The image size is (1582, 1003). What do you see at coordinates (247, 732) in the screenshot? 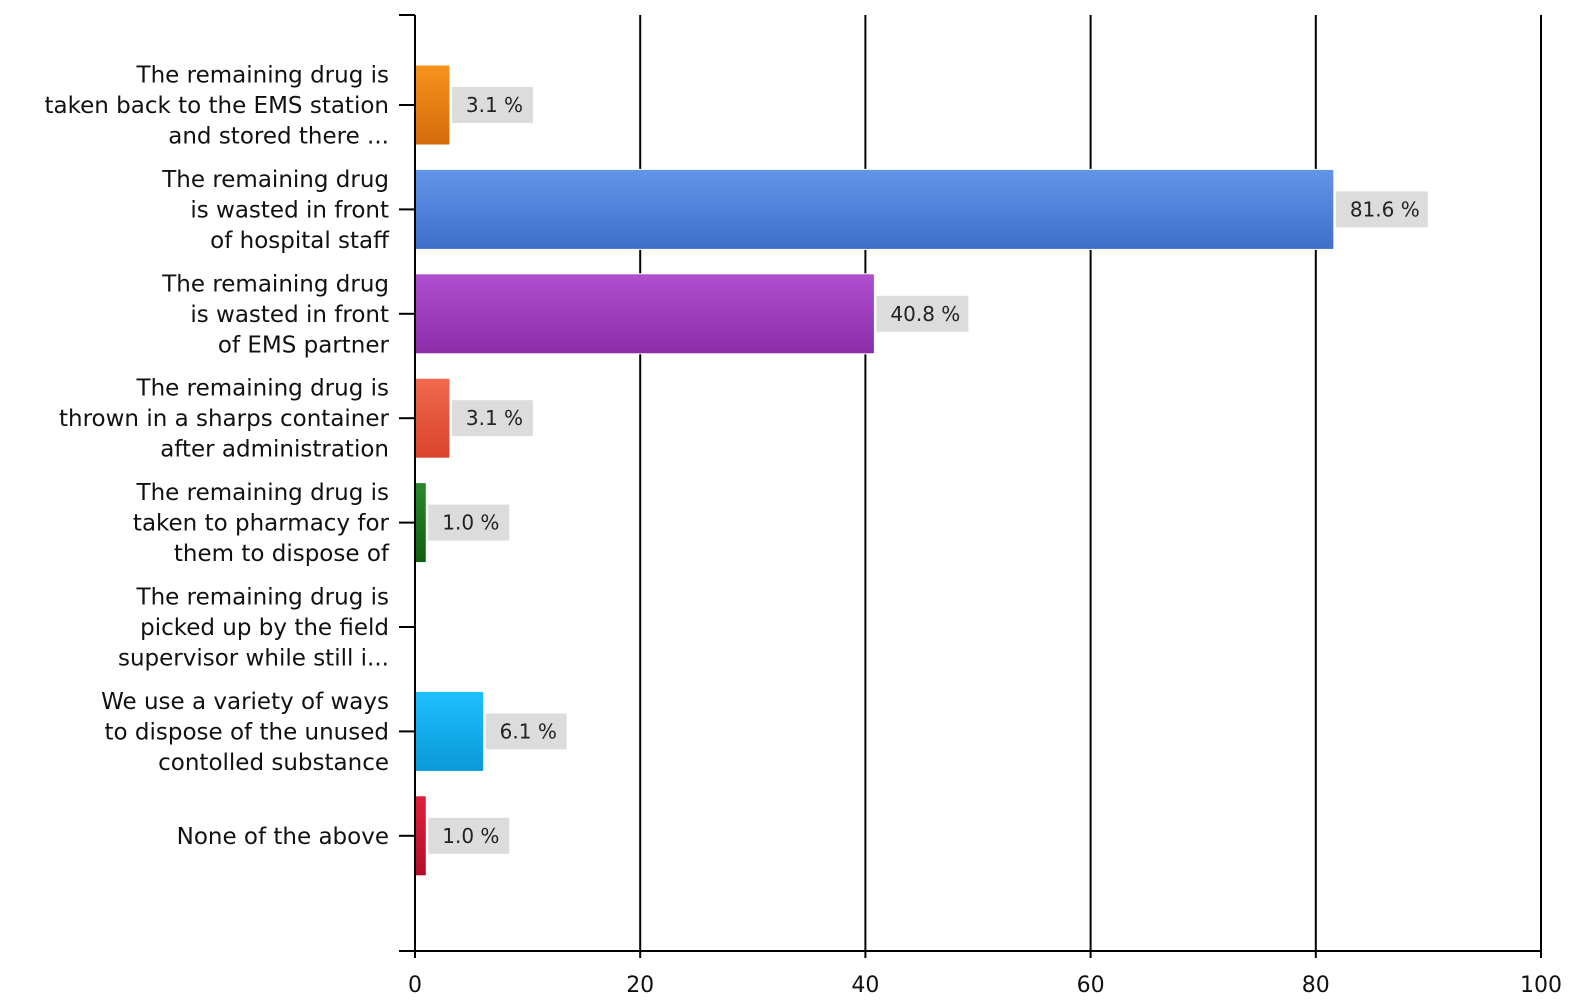
I see `category-label-line: to dispose of the unused` at bounding box center [247, 732].